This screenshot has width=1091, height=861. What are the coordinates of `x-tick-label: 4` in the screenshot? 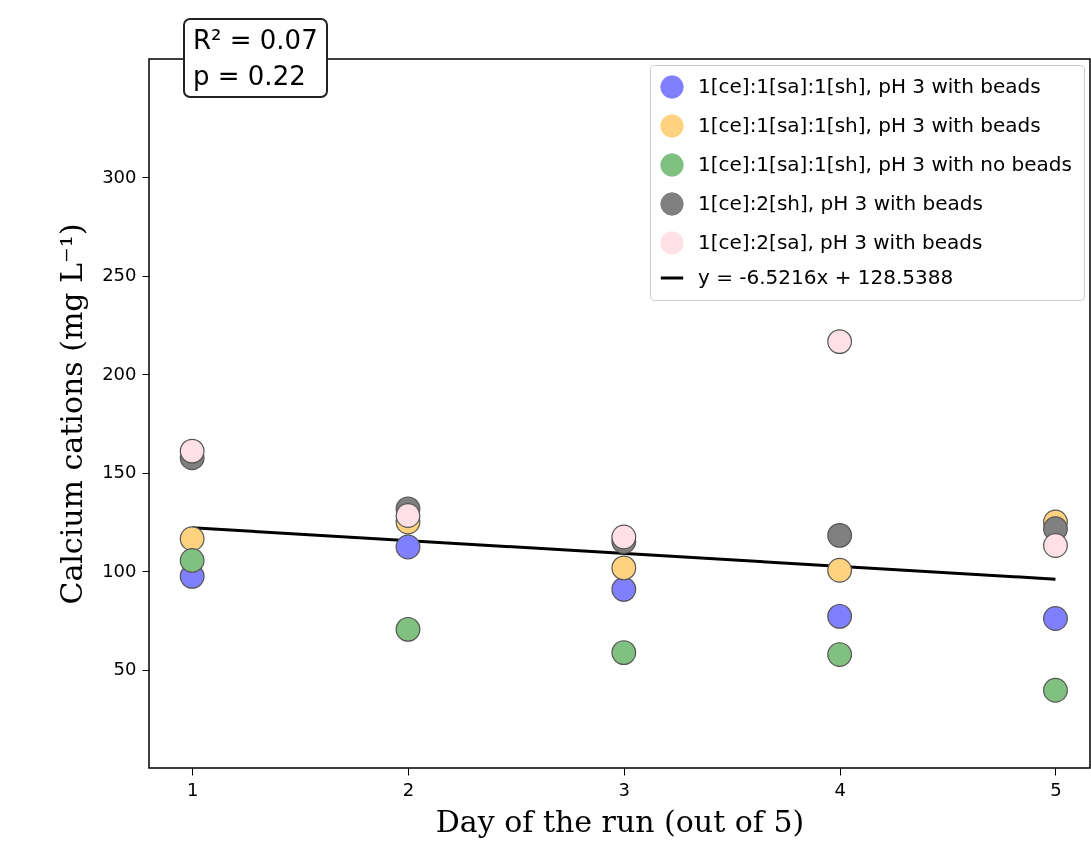 It's located at (840, 789).